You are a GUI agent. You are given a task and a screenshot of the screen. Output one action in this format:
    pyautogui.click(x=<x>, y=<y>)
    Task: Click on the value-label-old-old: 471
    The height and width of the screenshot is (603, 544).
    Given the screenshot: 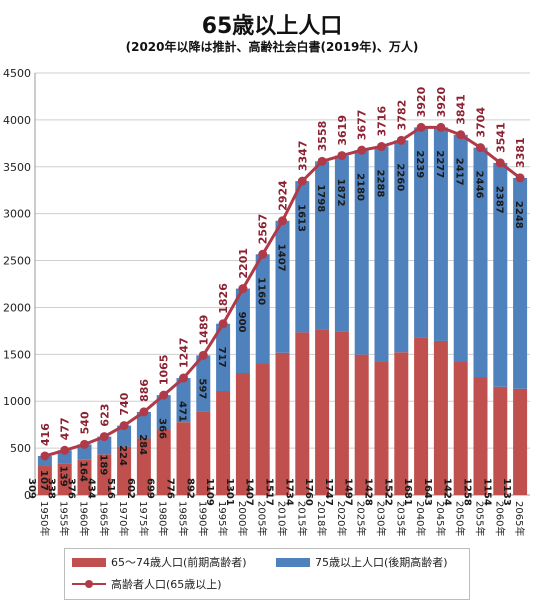 What is the action you would take?
    pyautogui.click(x=182, y=411)
    